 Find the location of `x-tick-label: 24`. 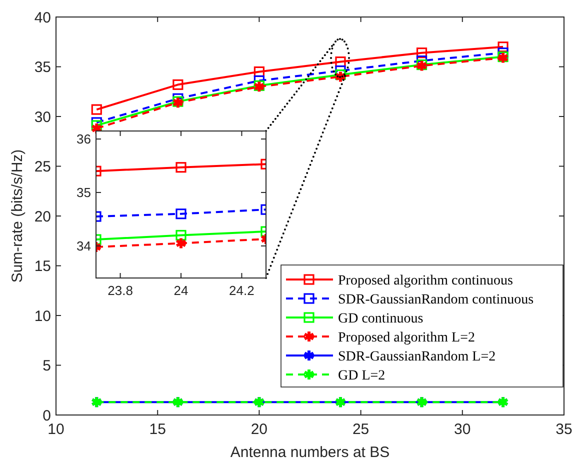

x-tick-label: 24 is located at coordinates (181, 290).